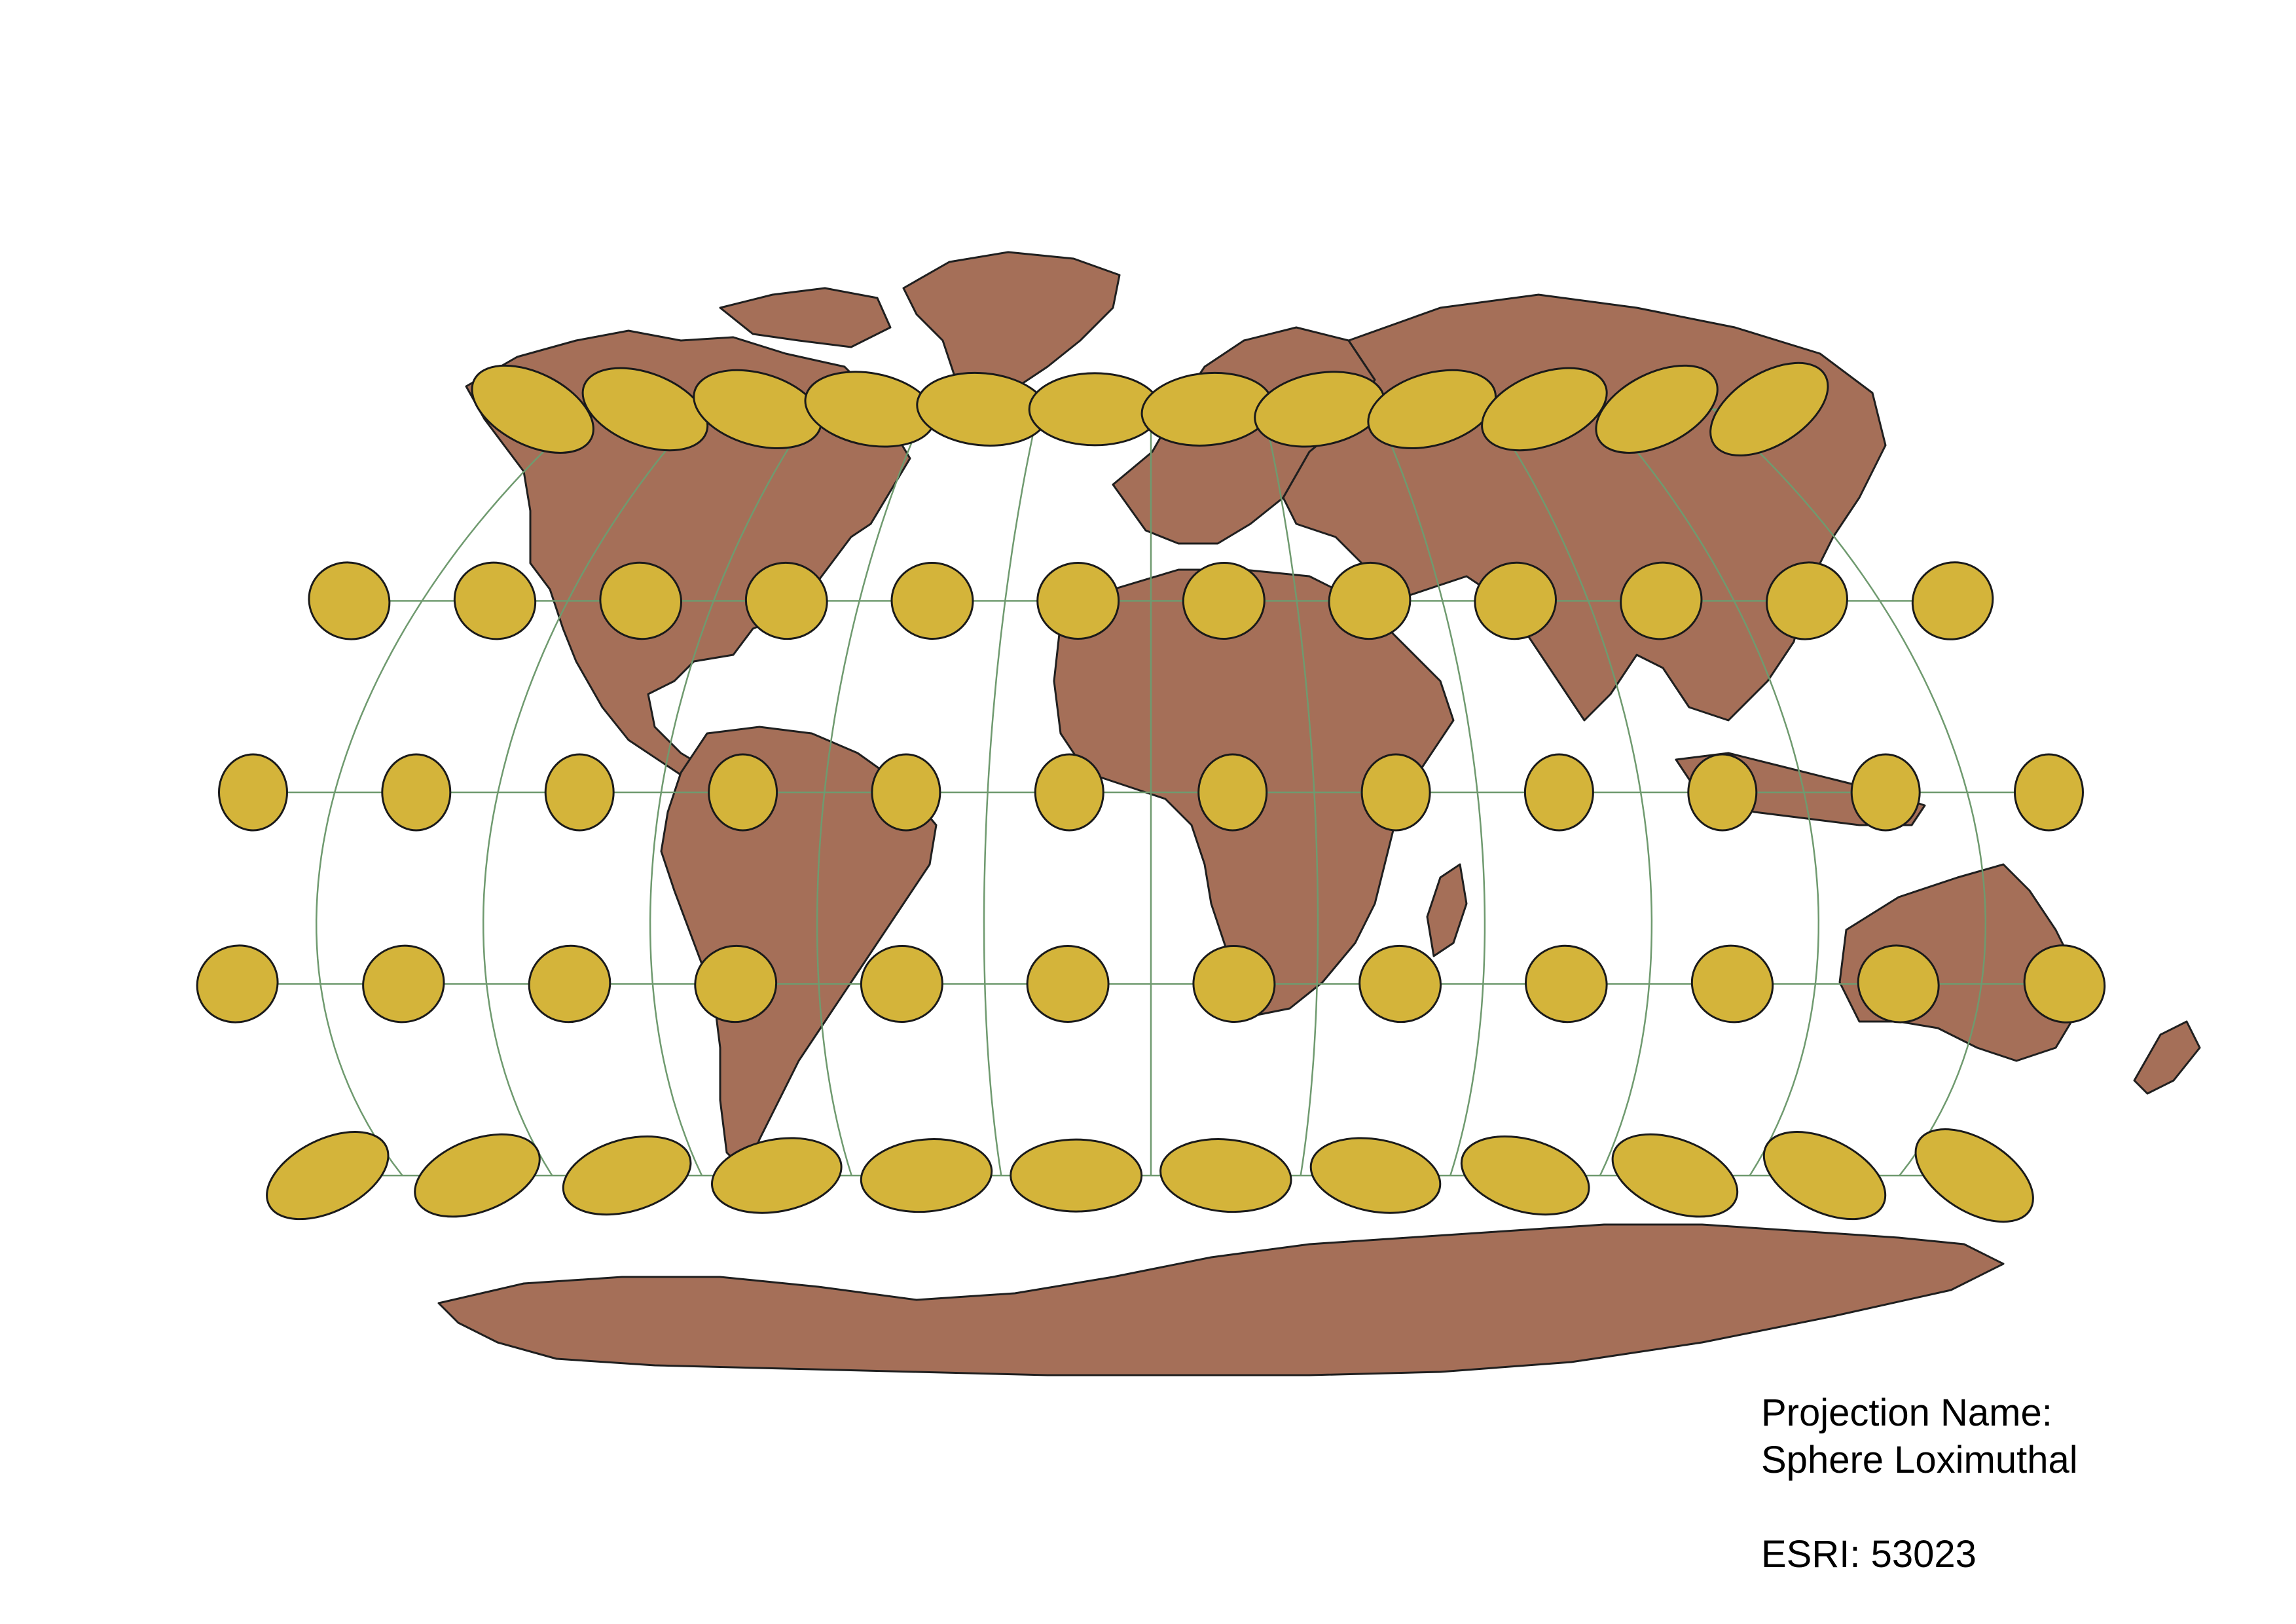  Describe the element at coordinates (1447, 910) in the screenshot. I see `land-madagascar` at that location.